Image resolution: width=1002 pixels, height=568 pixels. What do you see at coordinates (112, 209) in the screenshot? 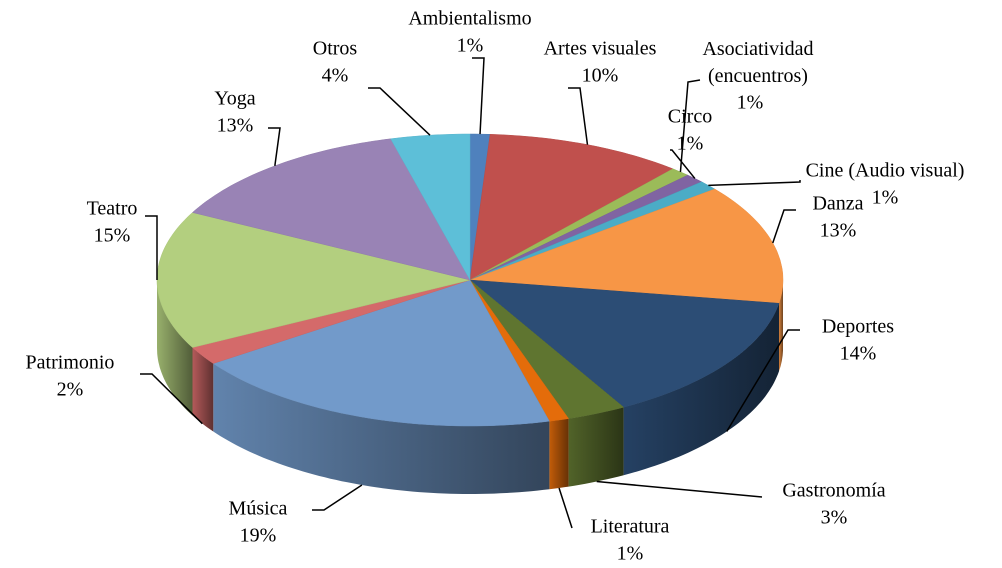
I see `category-label: Teatro` at bounding box center [112, 209].